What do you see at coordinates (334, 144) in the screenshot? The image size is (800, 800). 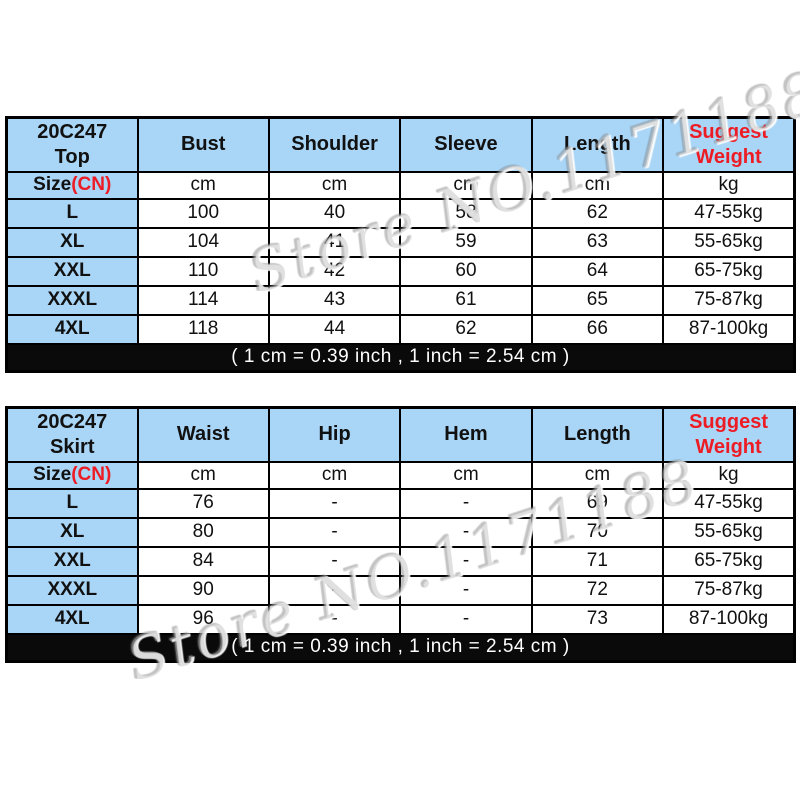 I see `column-header-shoulder: Shoulder` at bounding box center [334, 144].